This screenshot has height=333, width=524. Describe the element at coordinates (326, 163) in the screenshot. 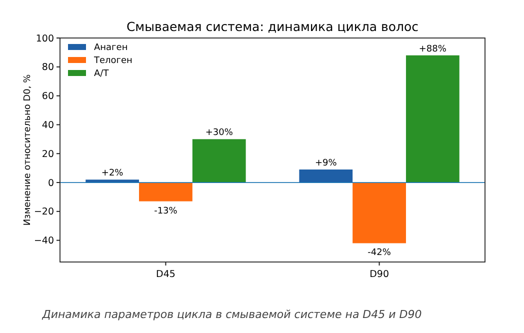

I see `data-label: +9%` at that location.